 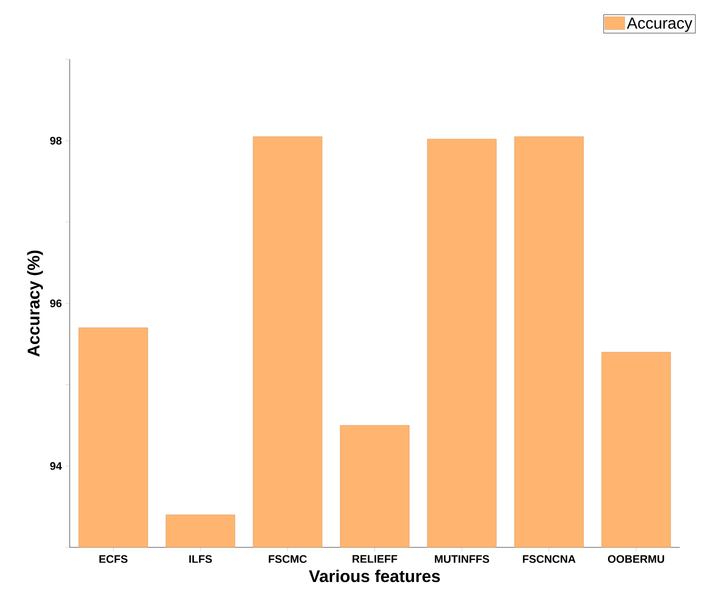 I want to click on x-tick-label: OOBERMU, so click(x=636, y=559).